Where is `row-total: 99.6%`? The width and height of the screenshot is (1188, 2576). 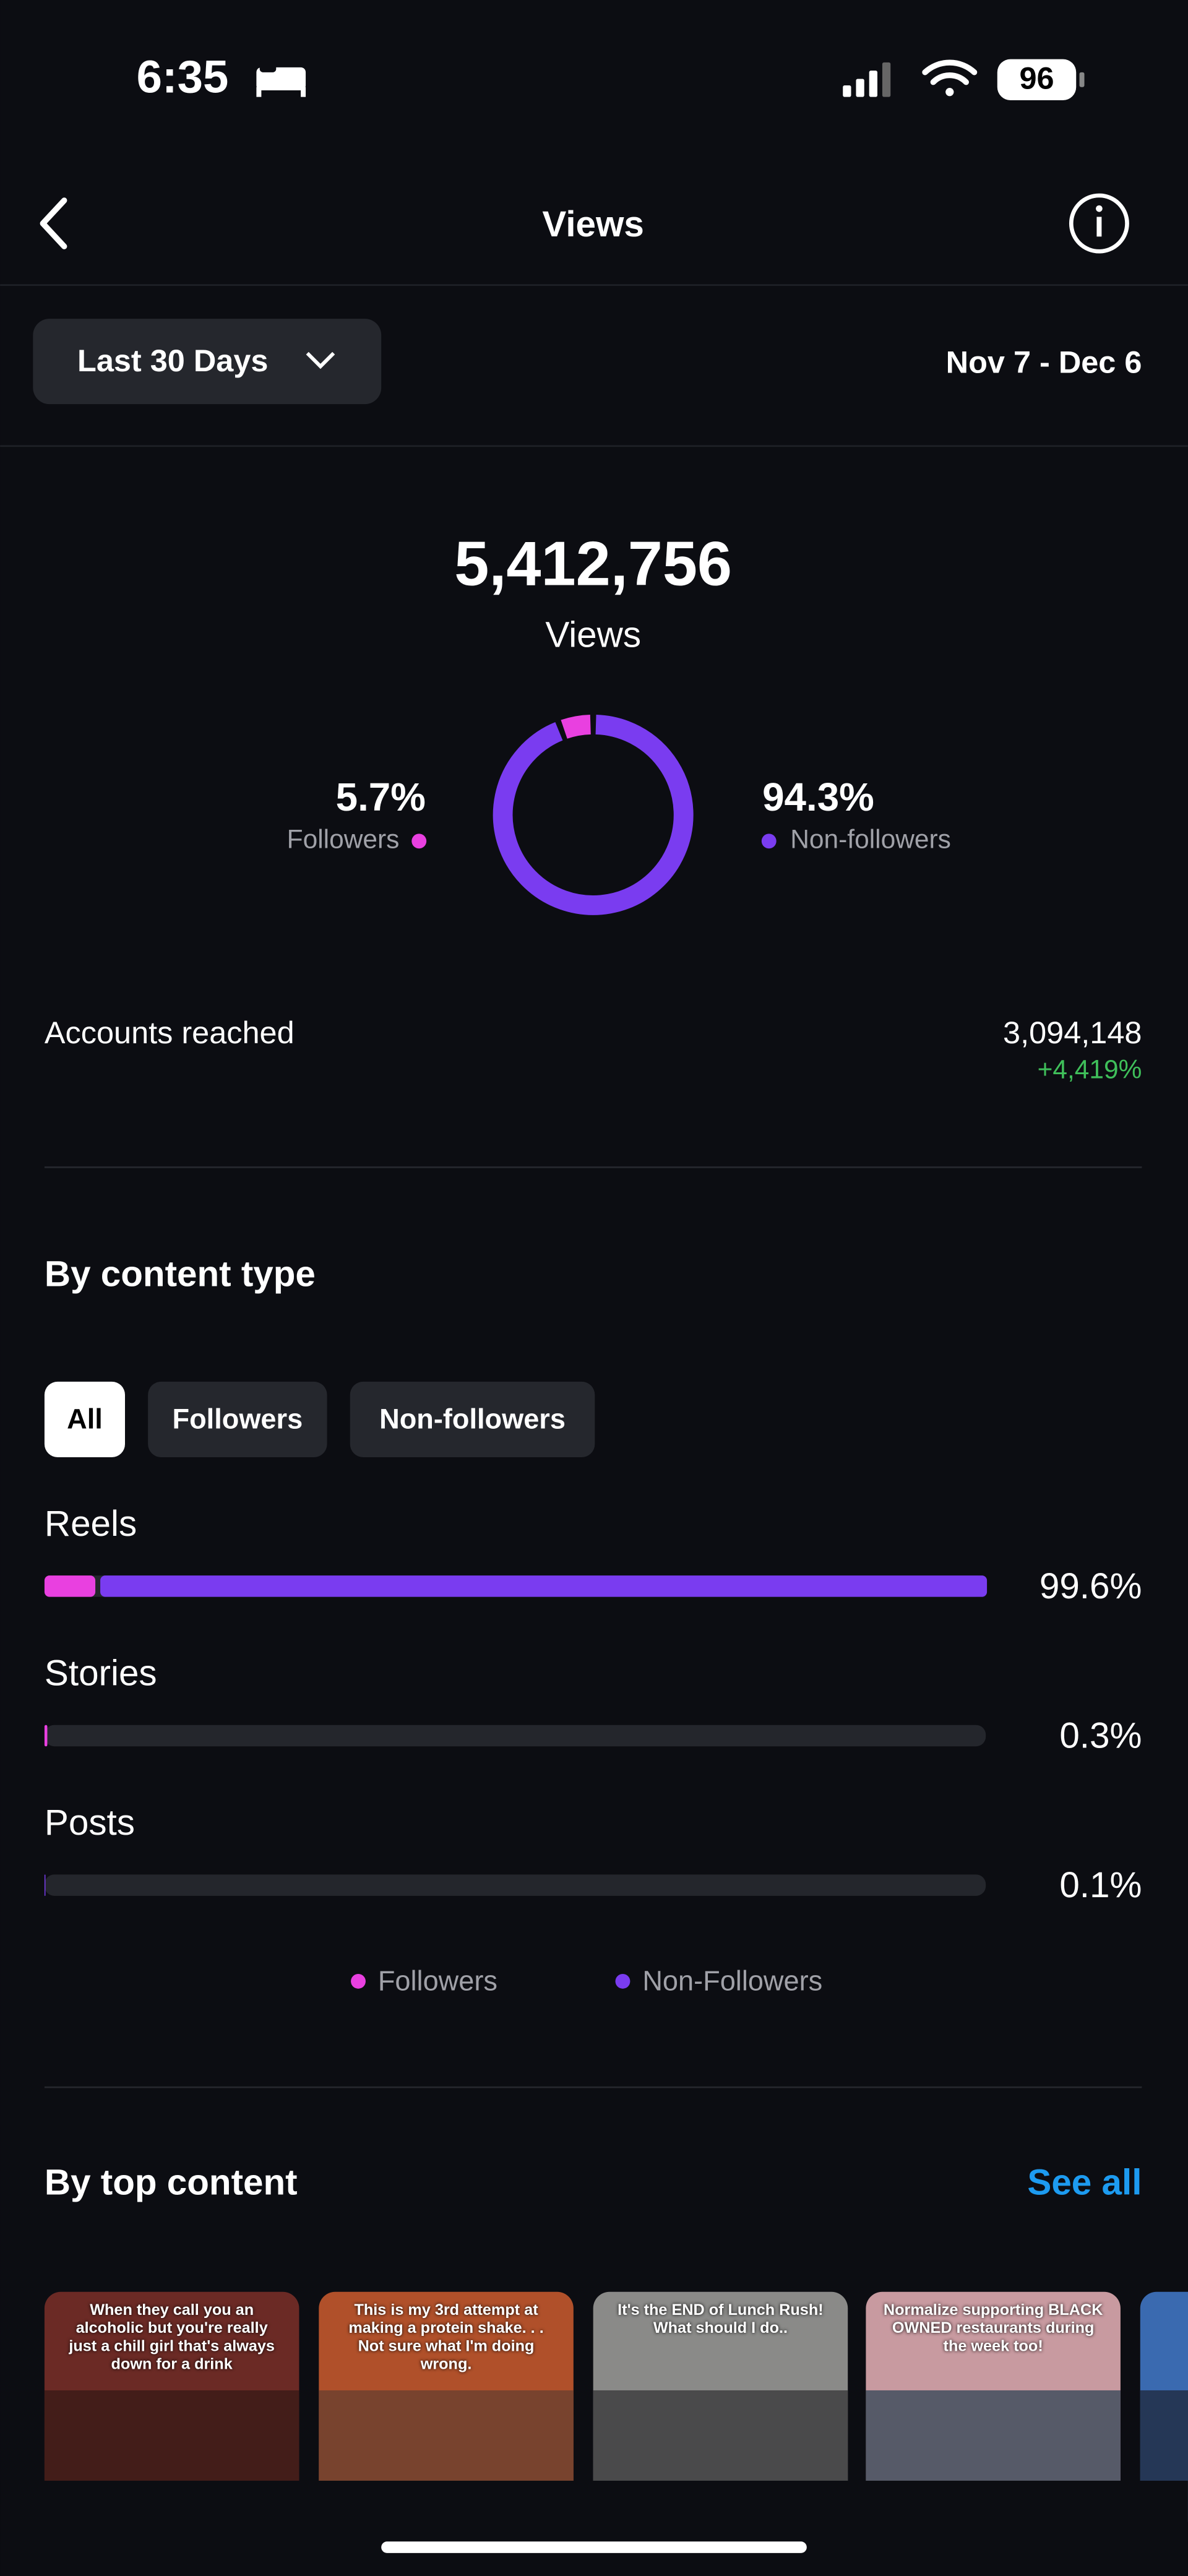 row-total: 99.6% is located at coordinates (1091, 1586).